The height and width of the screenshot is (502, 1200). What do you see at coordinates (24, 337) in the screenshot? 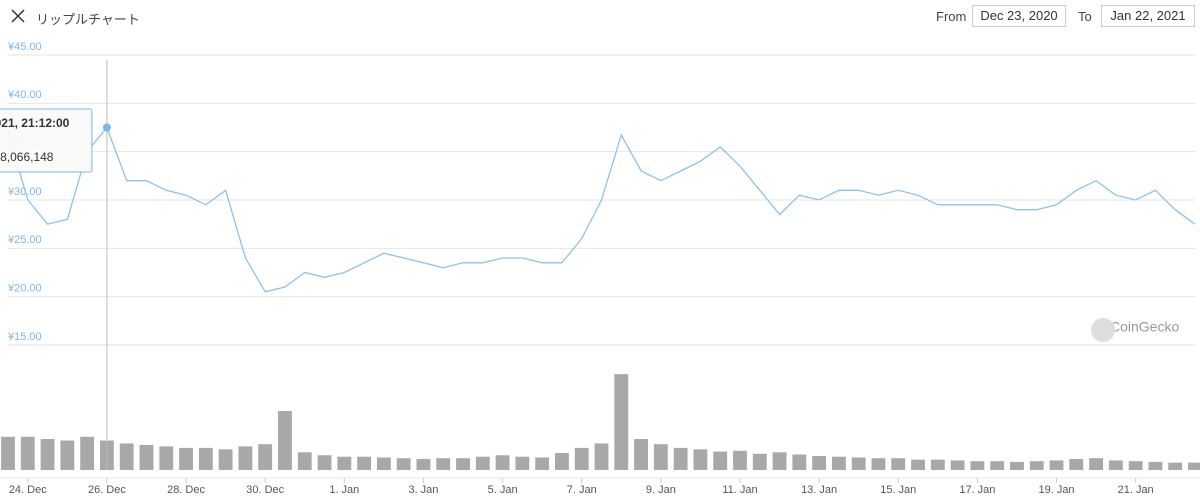
I see `y-tick-label: ¥15.00` at bounding box center [24, 337].